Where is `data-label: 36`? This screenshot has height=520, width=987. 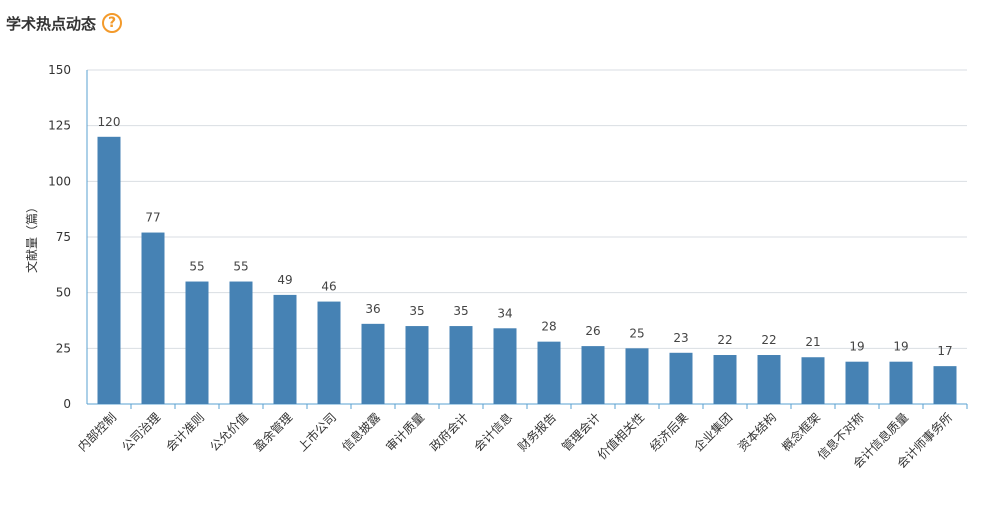
data-label: 36 is located at coordinates (372, 309).